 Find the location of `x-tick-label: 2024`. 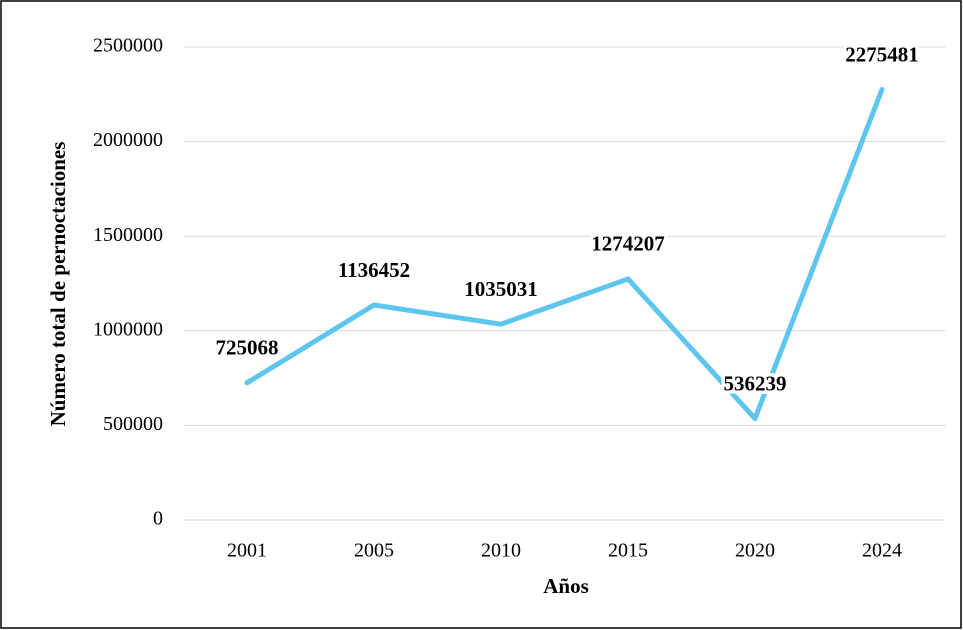

x-tick-label: 2024 is located at coordinates (882, 551).